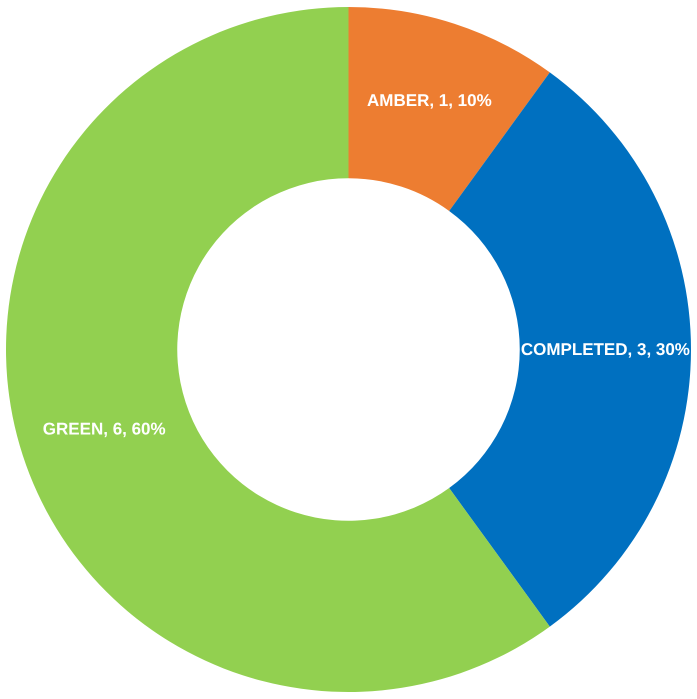  What do you see at coordinates (605, 349) in the screenshot?
I see `slice-label: COMPLETED, 3, 30%` at bounding box center [605, 349].